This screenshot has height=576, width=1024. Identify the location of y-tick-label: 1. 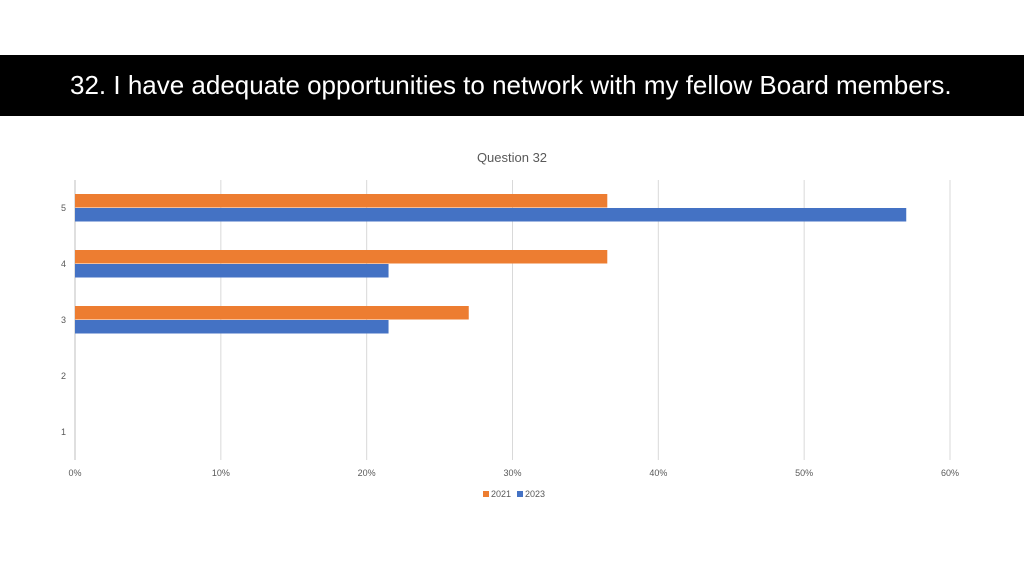
(63, 432).